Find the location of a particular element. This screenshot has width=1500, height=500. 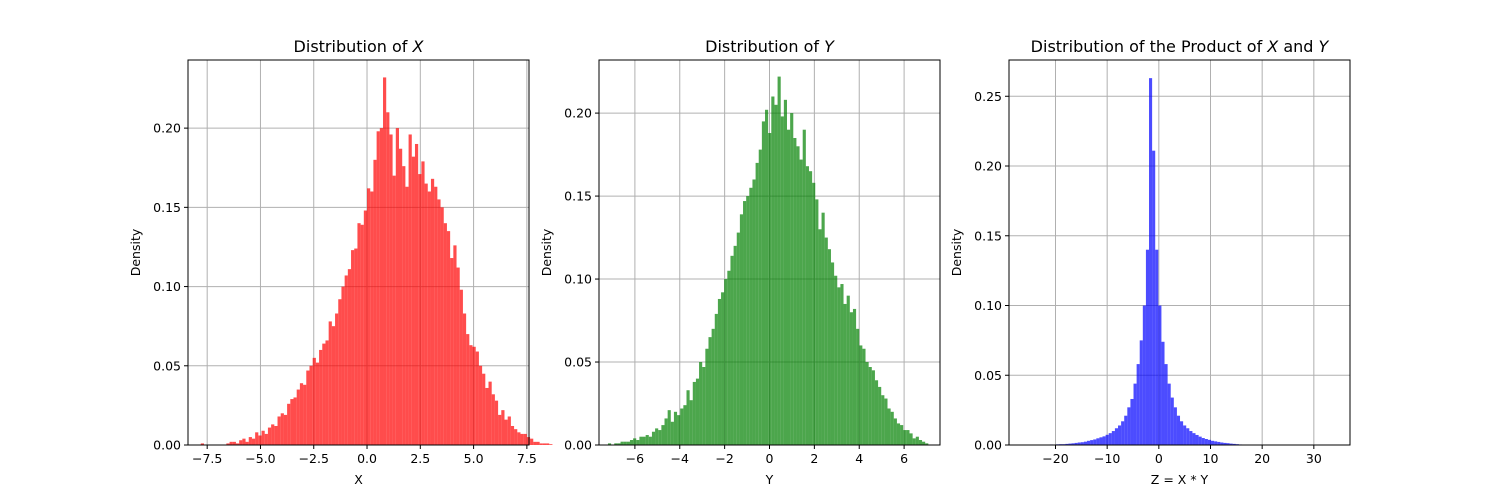

x-tick-label: −7.5 is located at coordinates (207, 458).